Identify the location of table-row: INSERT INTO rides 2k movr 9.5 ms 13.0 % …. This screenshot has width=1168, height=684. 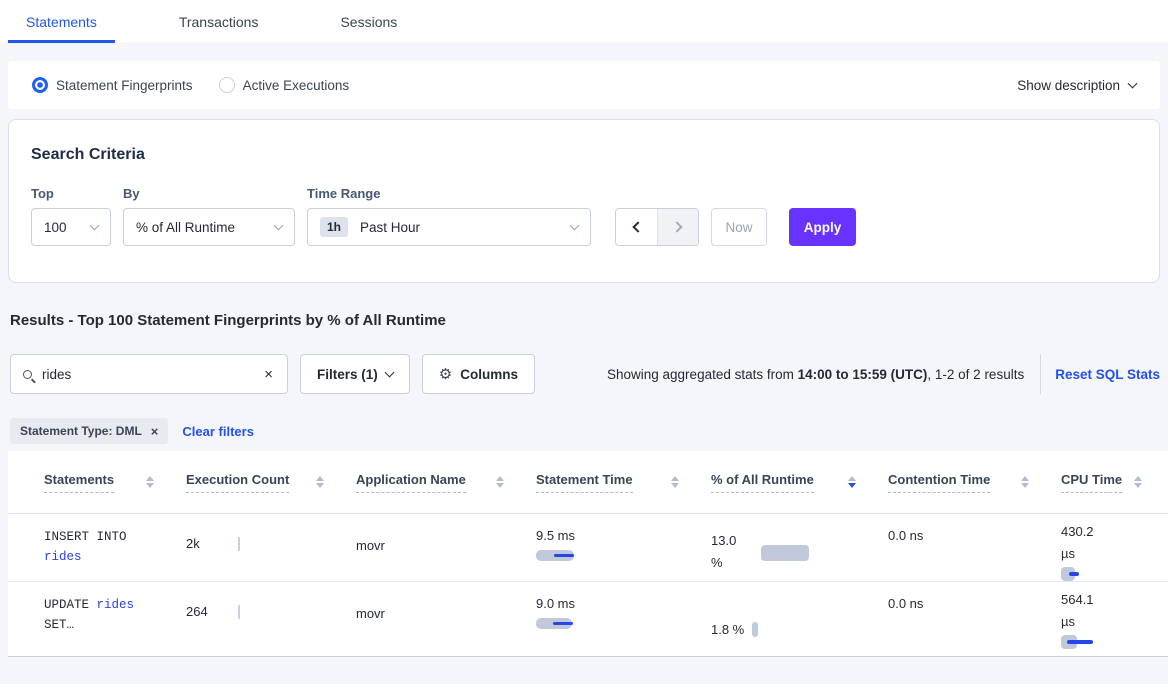
(588, 548).